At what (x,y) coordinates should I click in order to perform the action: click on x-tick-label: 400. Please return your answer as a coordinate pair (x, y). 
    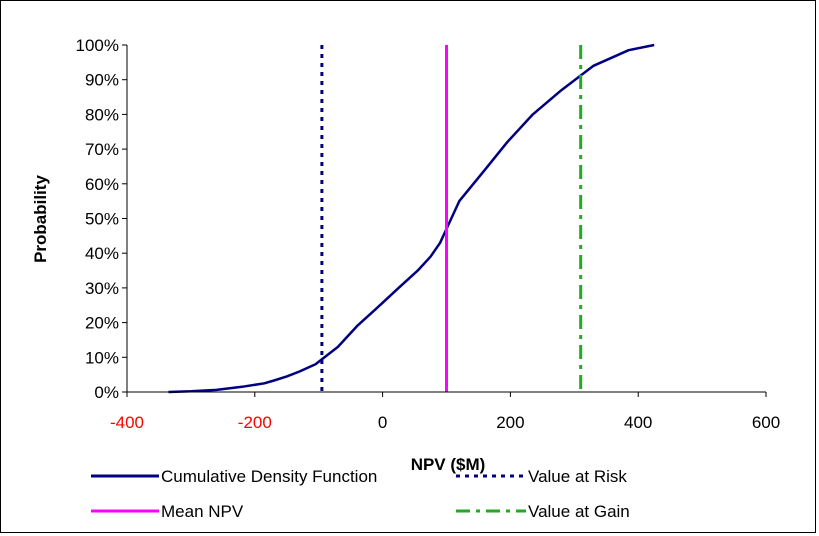
    Looking at the image, I should click on (638, 422).